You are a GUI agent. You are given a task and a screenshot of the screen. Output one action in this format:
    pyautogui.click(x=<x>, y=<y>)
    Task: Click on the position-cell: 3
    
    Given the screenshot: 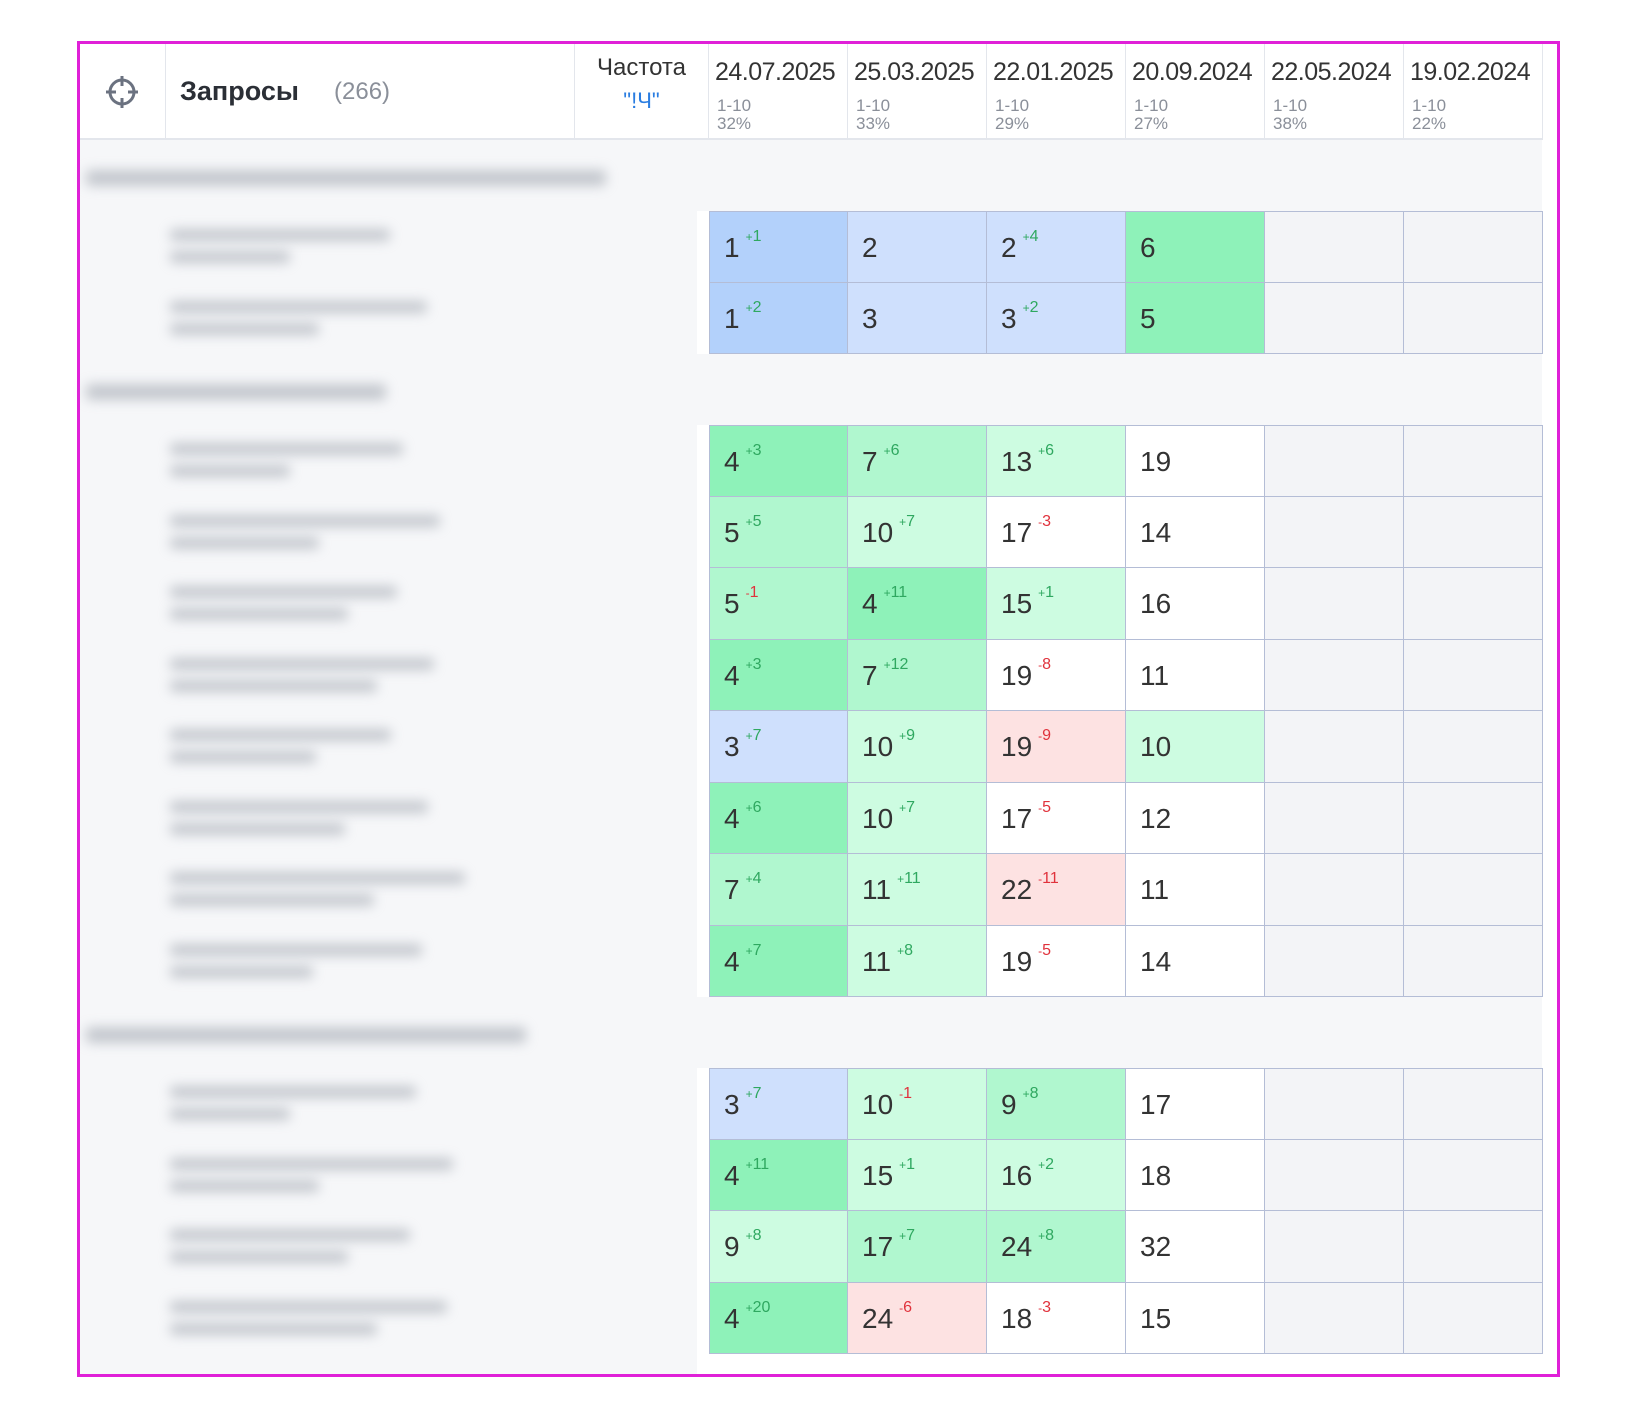 What is the action you would take?
    pyautogui.click(x=917, y=318)
    